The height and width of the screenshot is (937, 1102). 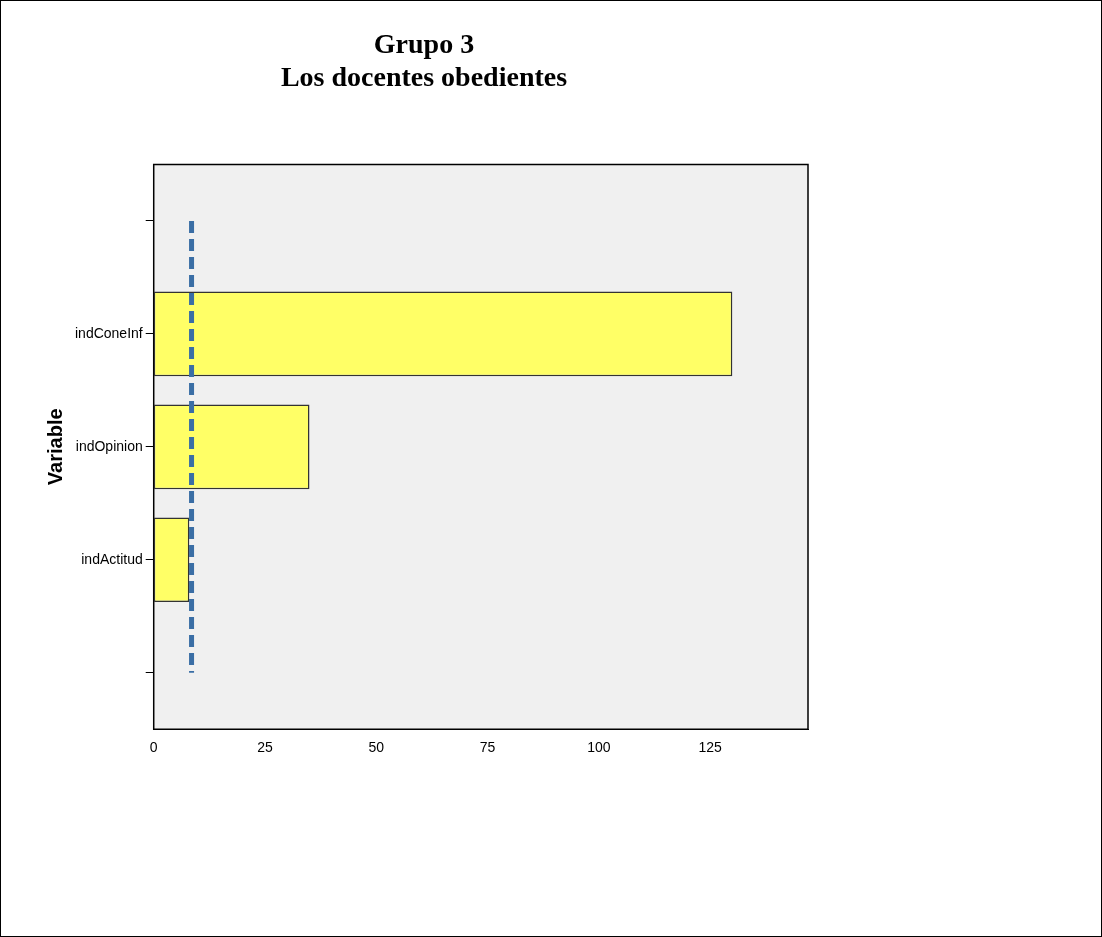 What do you see at coordinates (109, 445) in the screenshot?
I see `y-tick-label: indOpinion` at bounding box center [109, 445].